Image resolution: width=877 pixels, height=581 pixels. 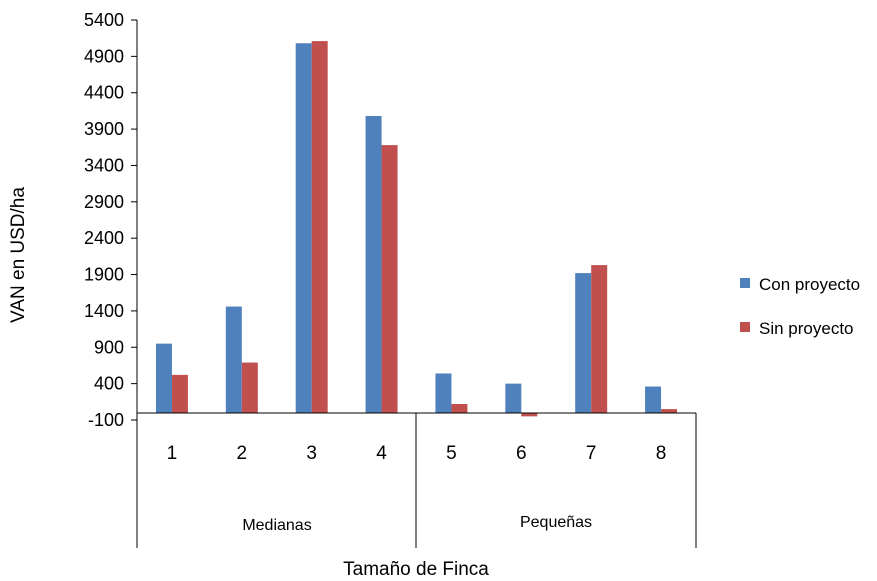 I want to click on y-tick-label: 1900, so click(x=104, y=275).